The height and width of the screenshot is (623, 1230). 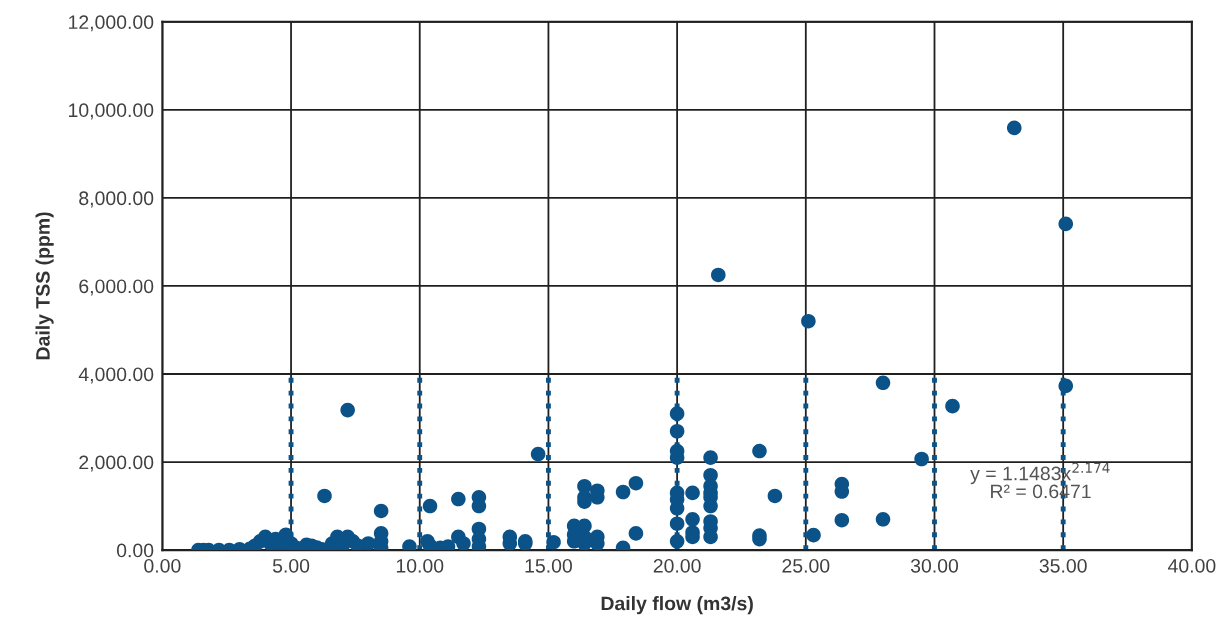 What do you see at coordinates (111, 23) in the screenshot?
I see `y-tick-label: 12,000.00` at bounding box center [111, 23].